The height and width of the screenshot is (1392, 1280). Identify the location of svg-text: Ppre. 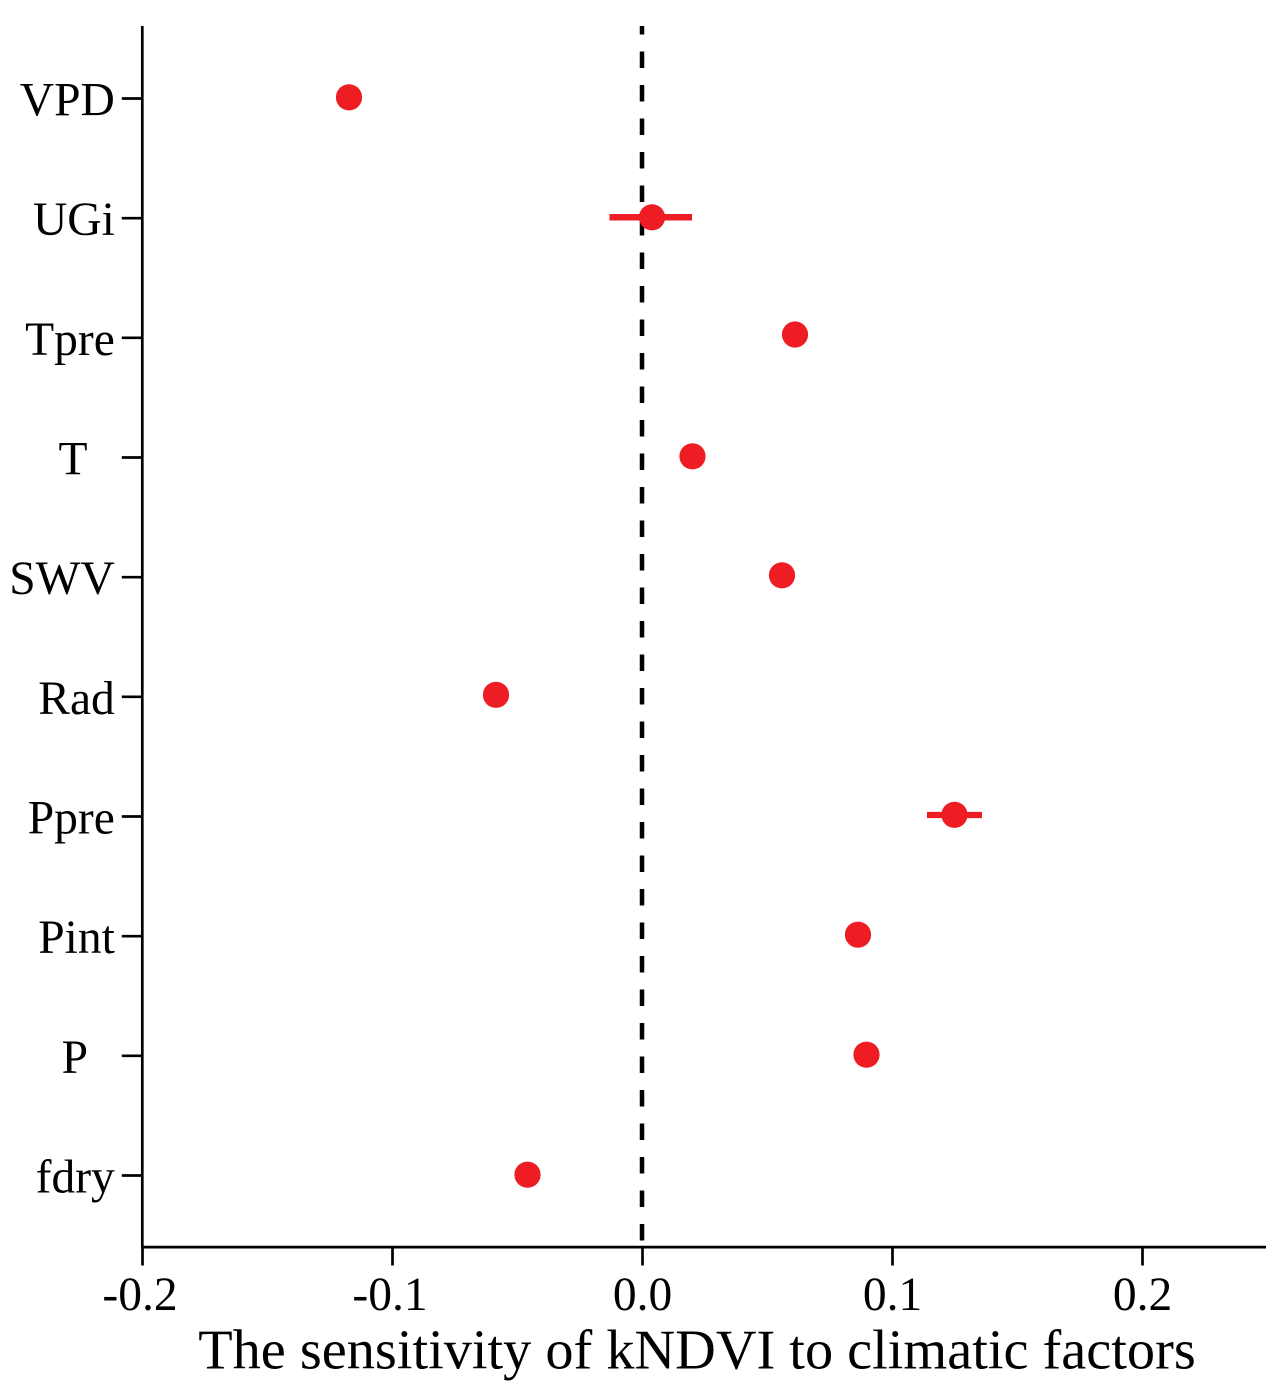
(71, 819).